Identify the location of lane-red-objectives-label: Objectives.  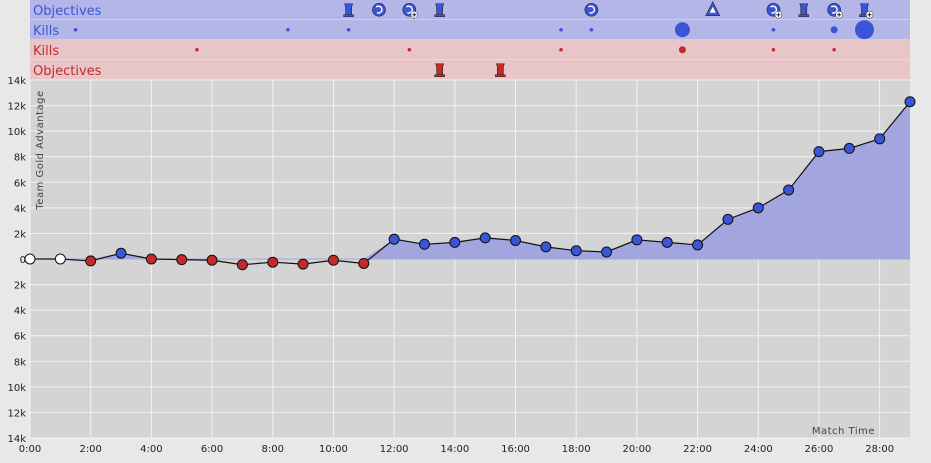
(67, 71).